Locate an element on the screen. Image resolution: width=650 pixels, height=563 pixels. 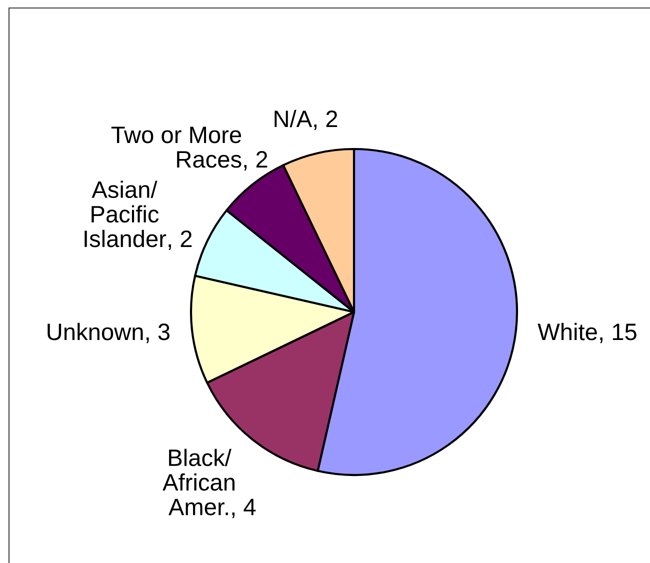
data-label: , 3 is located at coordinates (158, 334).